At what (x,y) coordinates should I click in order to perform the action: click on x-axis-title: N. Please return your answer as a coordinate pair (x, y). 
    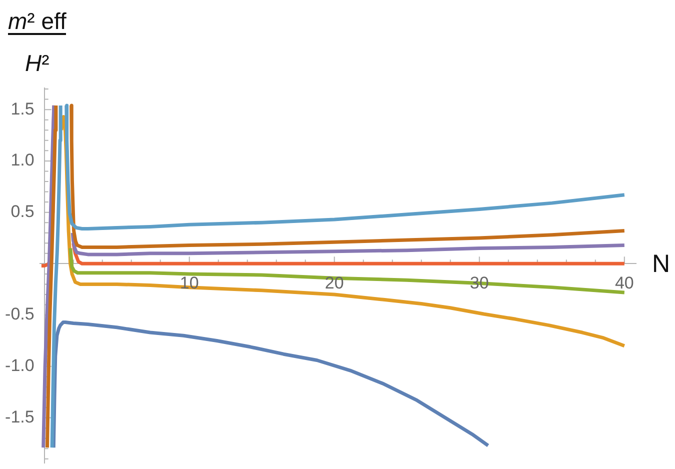
    Looking at the image, I should click on (661, 264).